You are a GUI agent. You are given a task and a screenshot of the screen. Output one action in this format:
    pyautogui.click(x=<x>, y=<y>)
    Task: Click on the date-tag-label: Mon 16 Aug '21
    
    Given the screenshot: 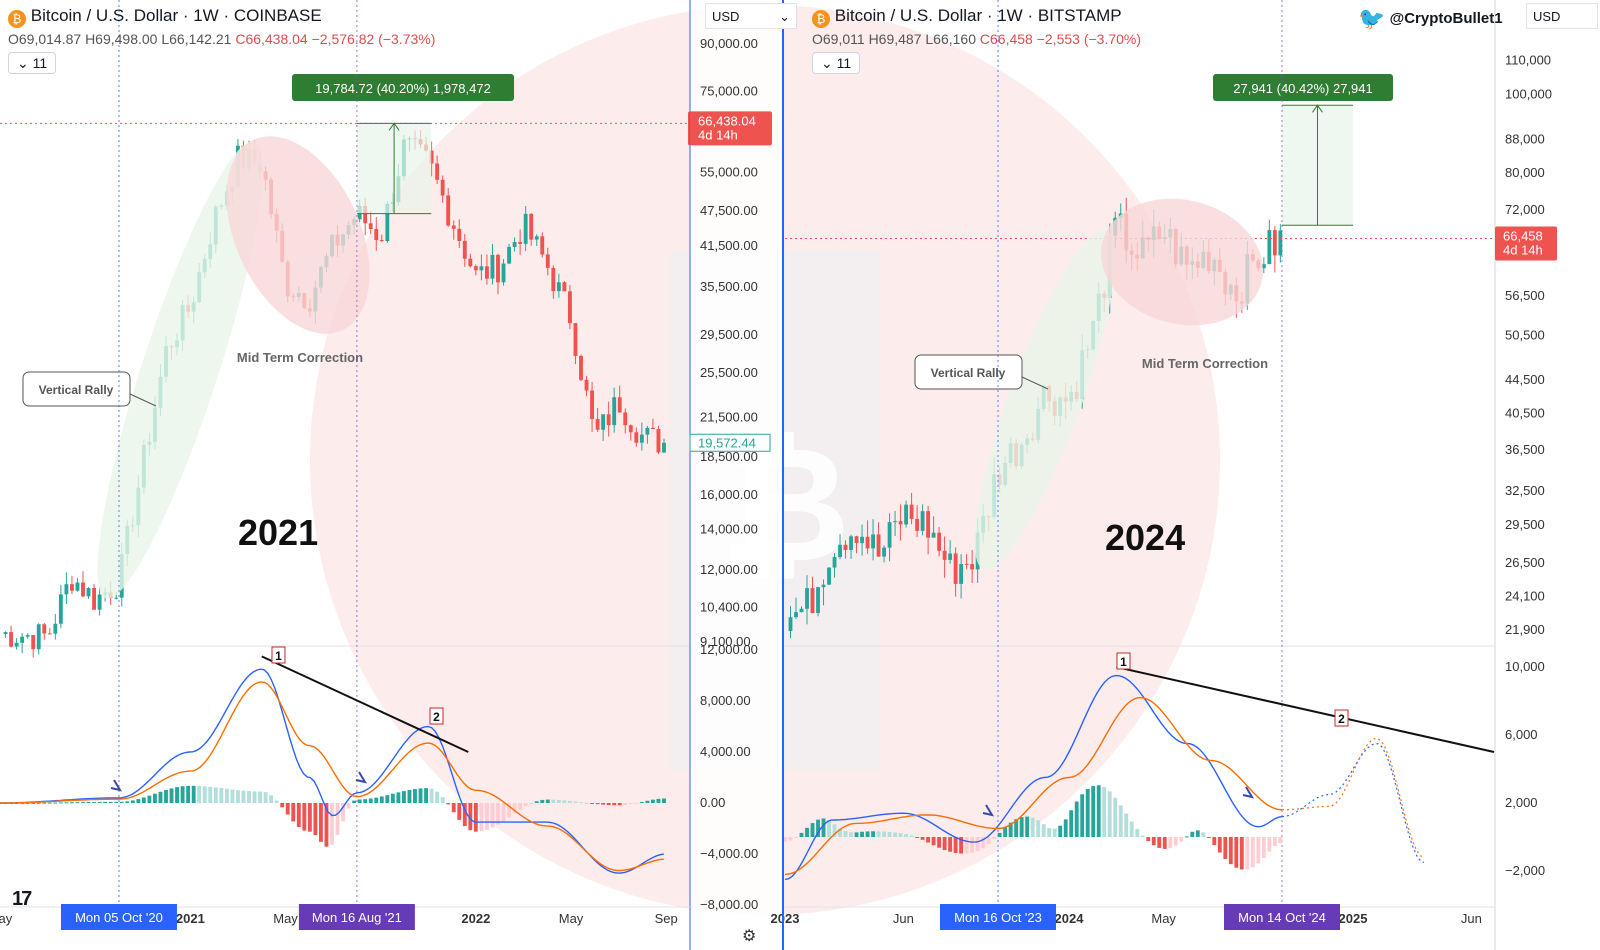 What is the action you would take?
    pyautogui.click(x=357, y=917)
    